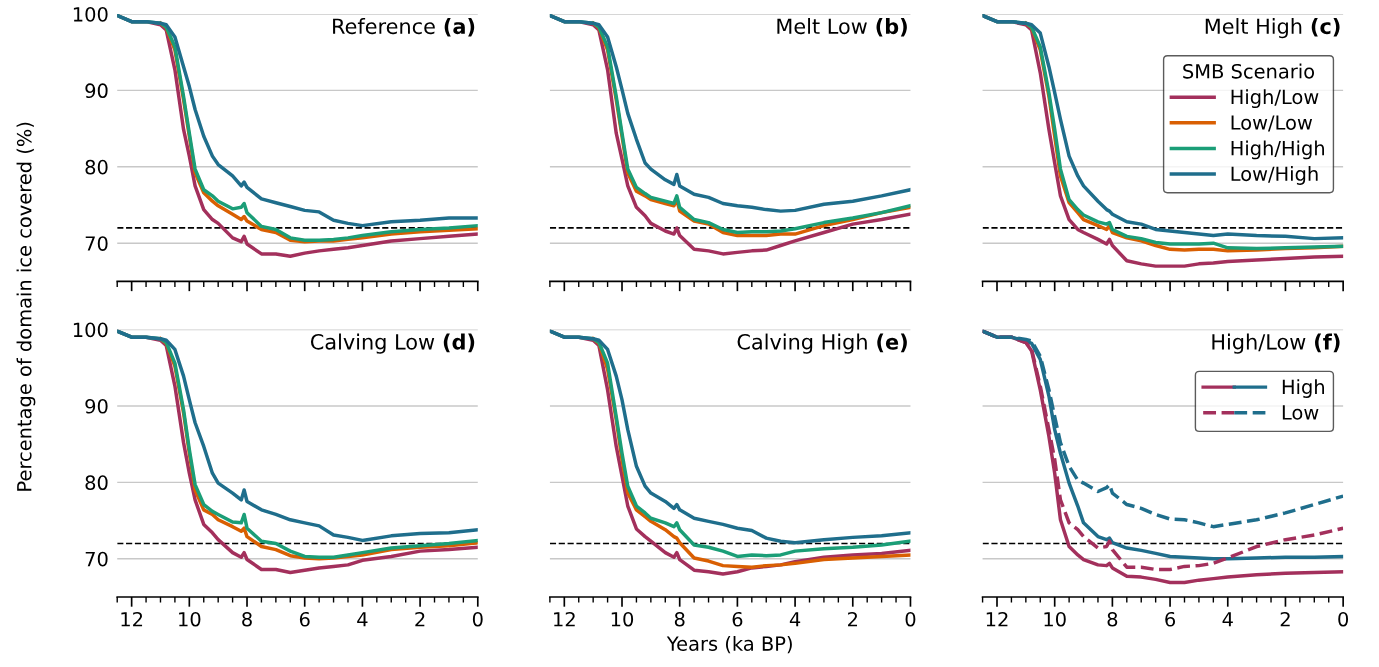 The image size is (1379, 667). I want to click on annotation: (e), so click(892, 343).